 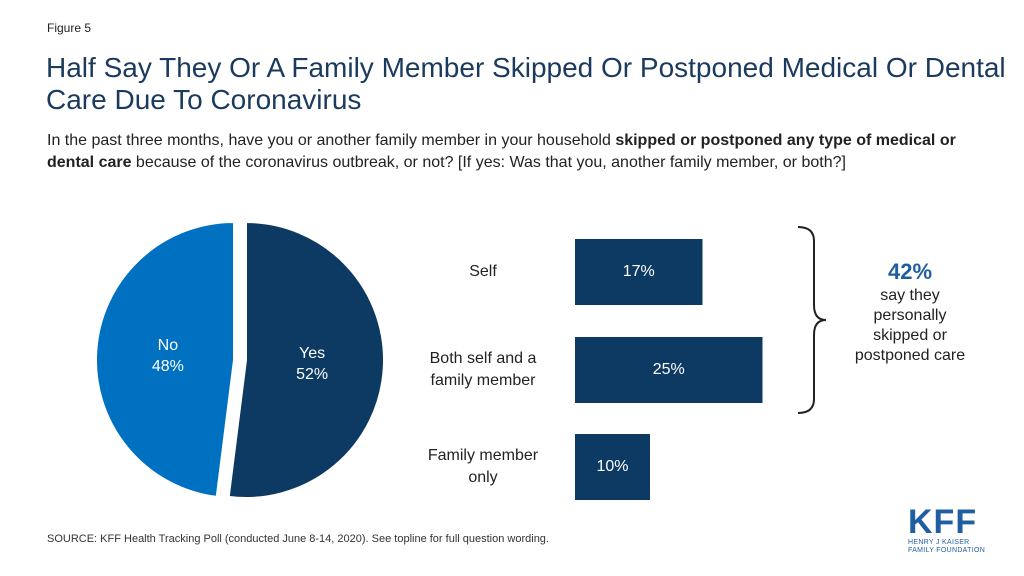 What do you see at coordinates (483, 467) in the screenshot?
I see `bar-category-label-3: Family member only` at bounding box center [483, 467].